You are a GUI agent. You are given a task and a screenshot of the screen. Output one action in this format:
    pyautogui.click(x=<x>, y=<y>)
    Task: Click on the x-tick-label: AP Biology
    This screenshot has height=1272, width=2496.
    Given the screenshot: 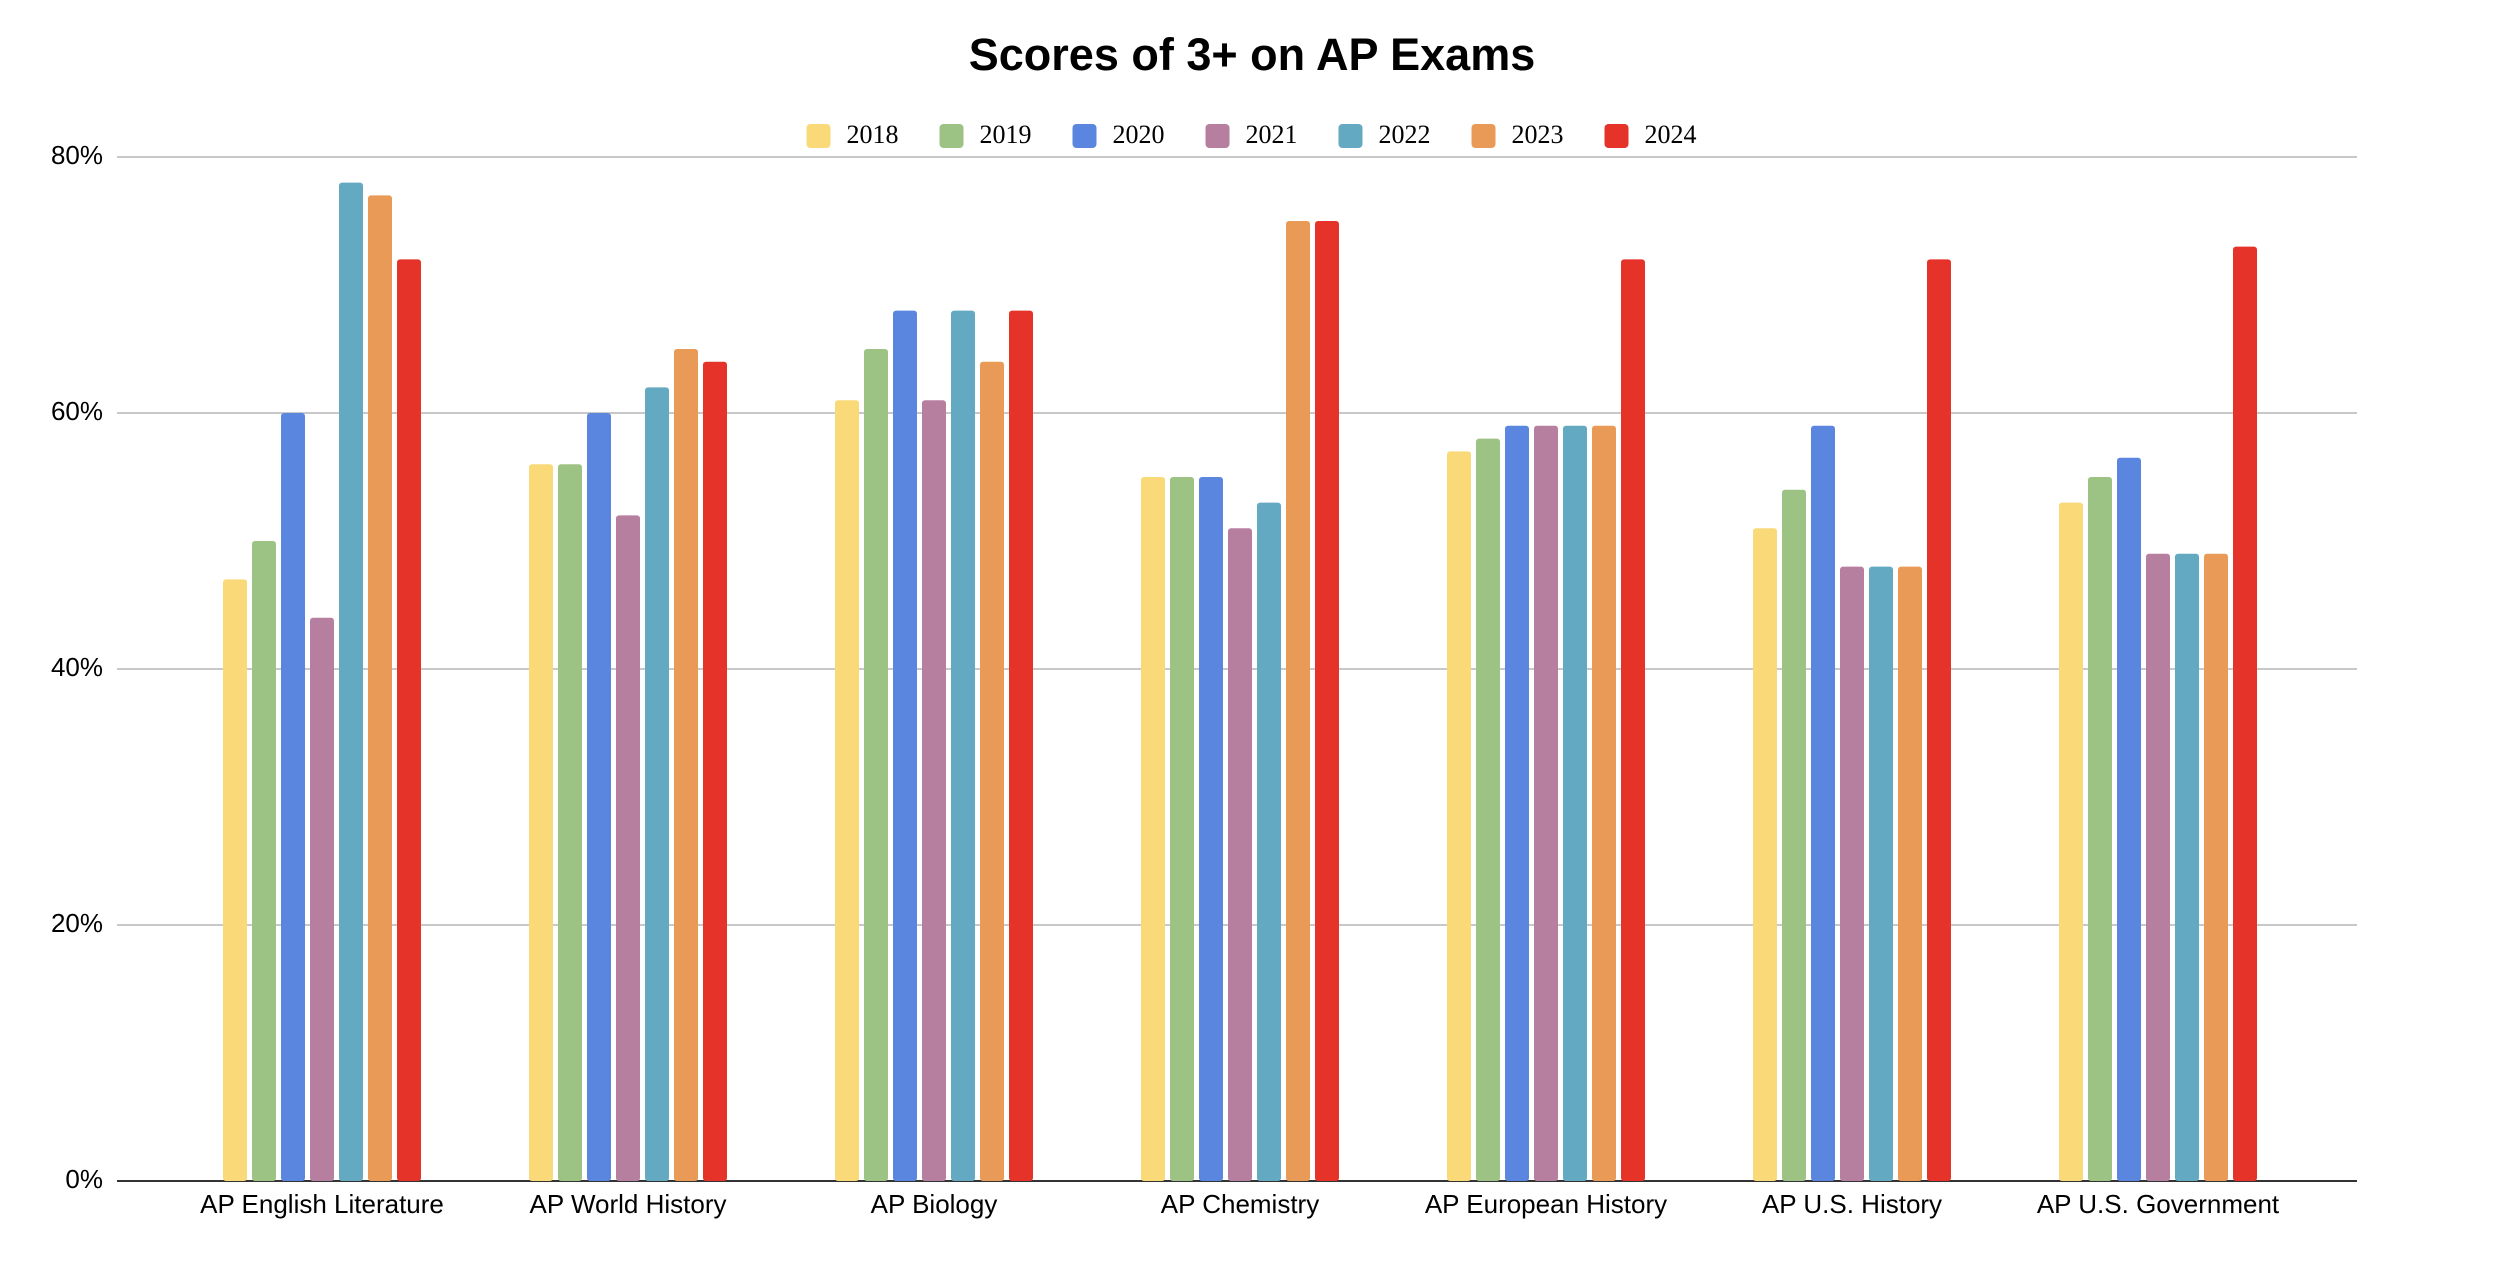 What is the action you would take?
    pyautogui.click(x=934, y=1204)
    